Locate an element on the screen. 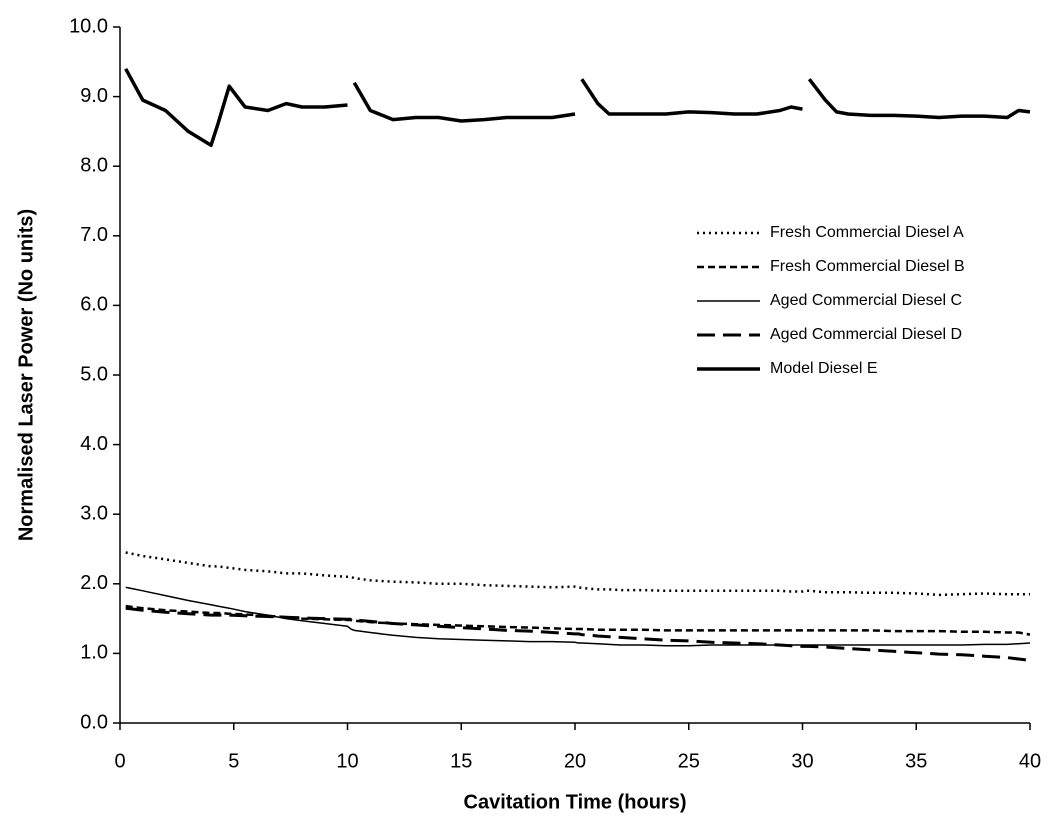 The image size is (1048, 818). legend-label: Model Diesel E is located at coordinates (824, 368).